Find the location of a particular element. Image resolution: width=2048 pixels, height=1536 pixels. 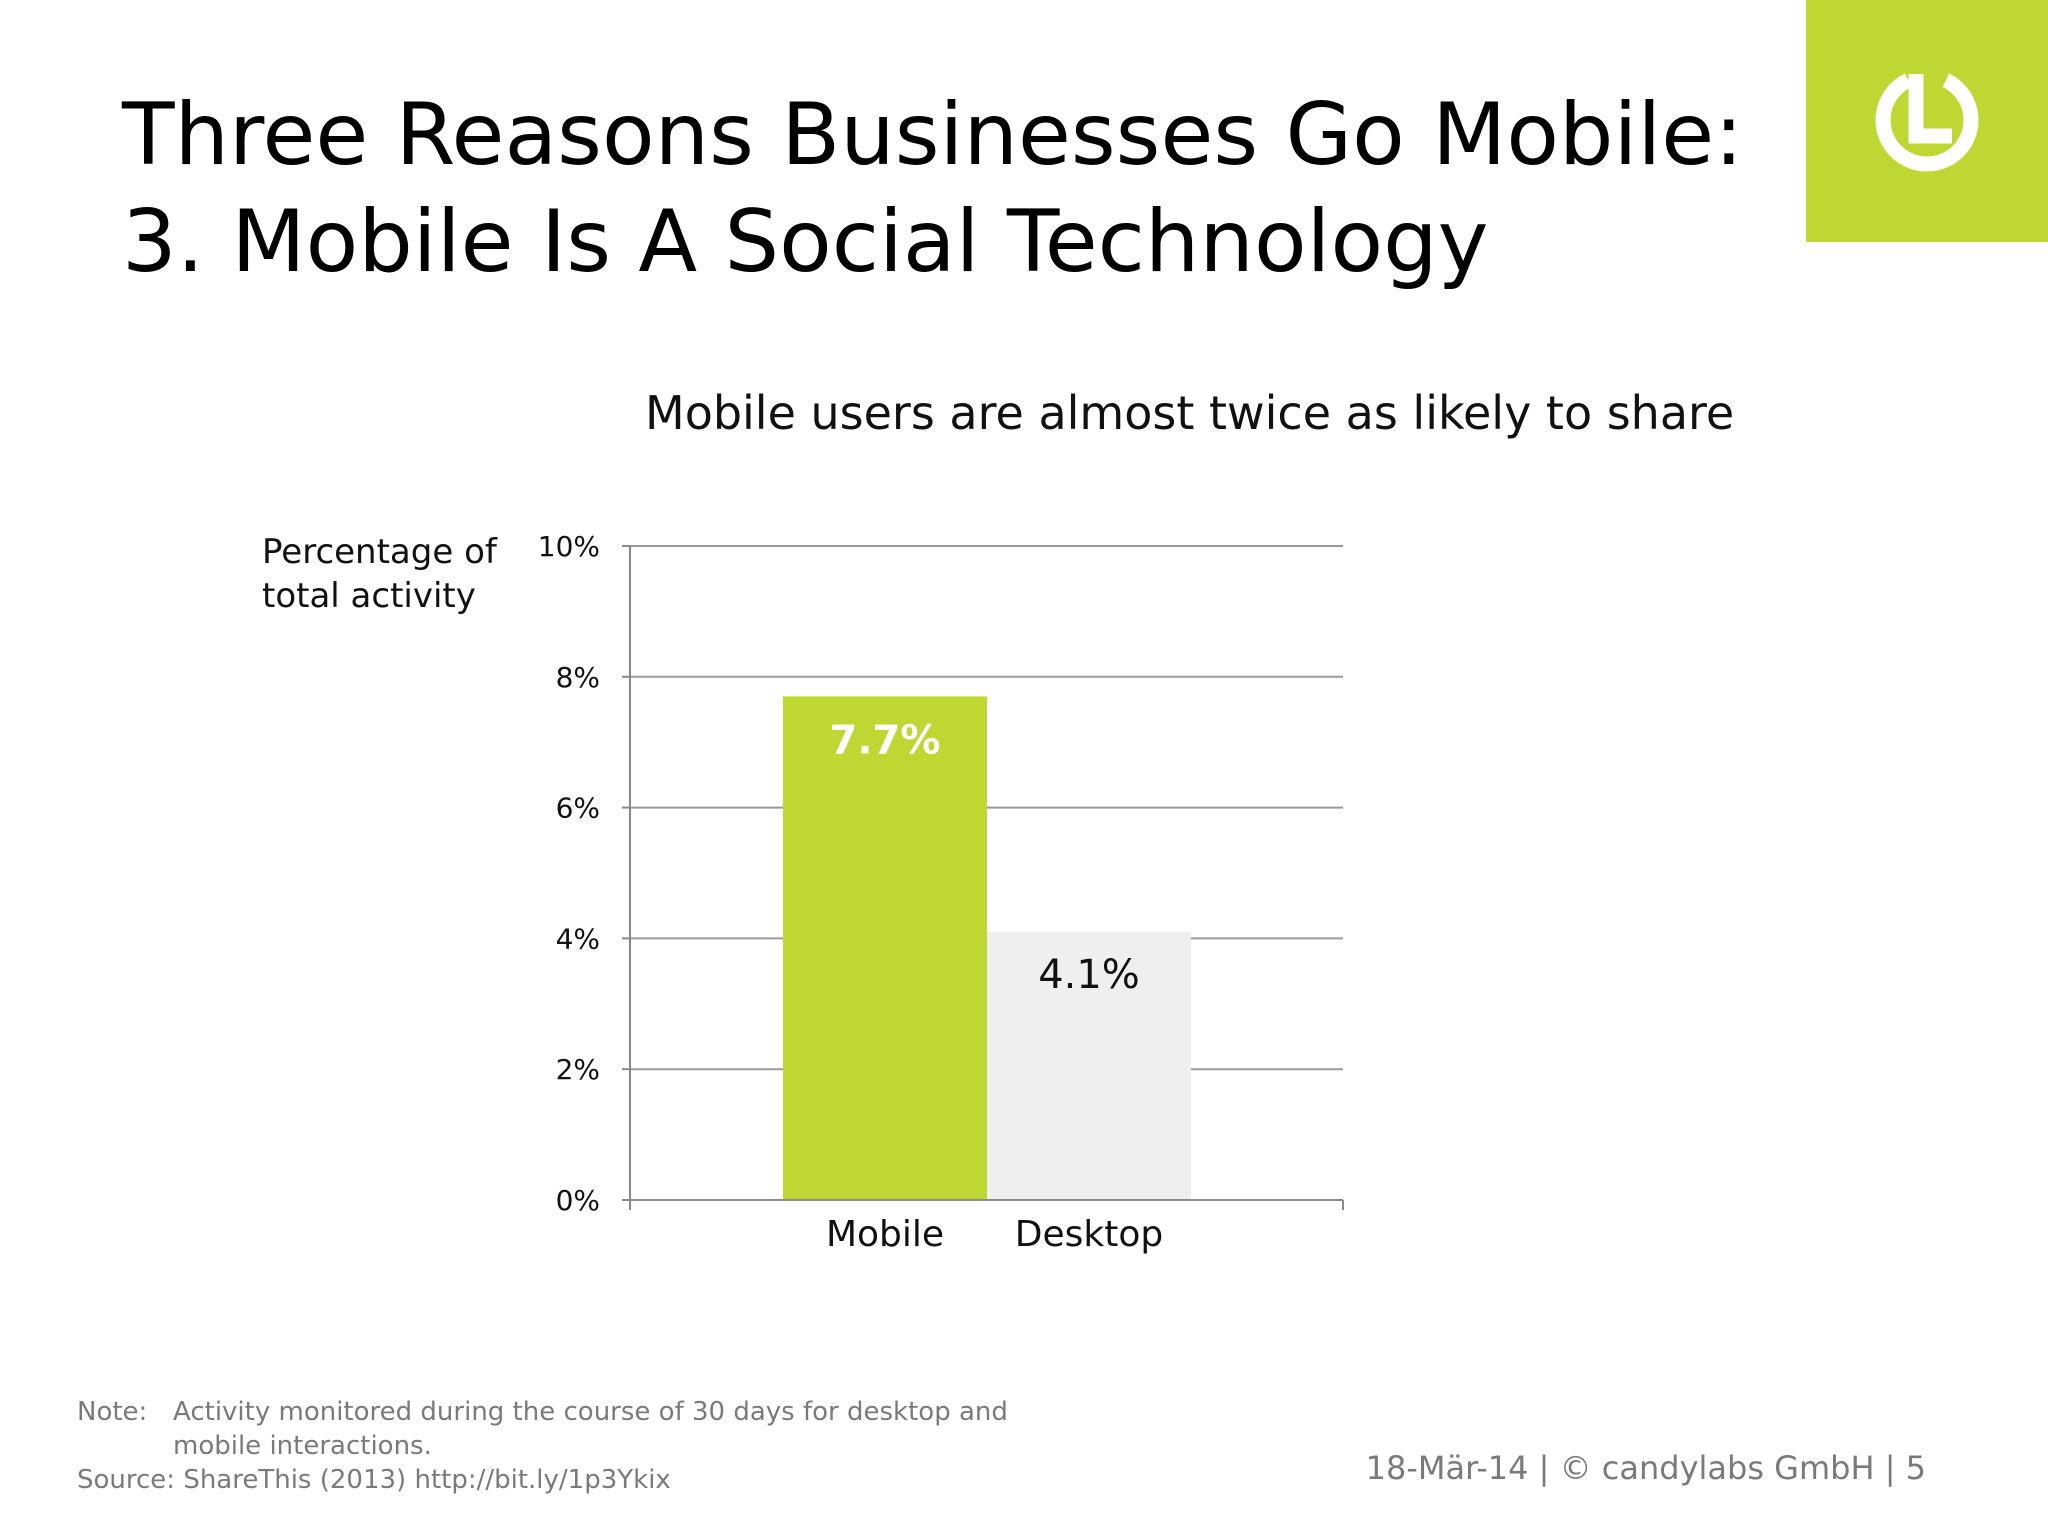

y-tick-label: 10% is located at coordinates (569, 546).